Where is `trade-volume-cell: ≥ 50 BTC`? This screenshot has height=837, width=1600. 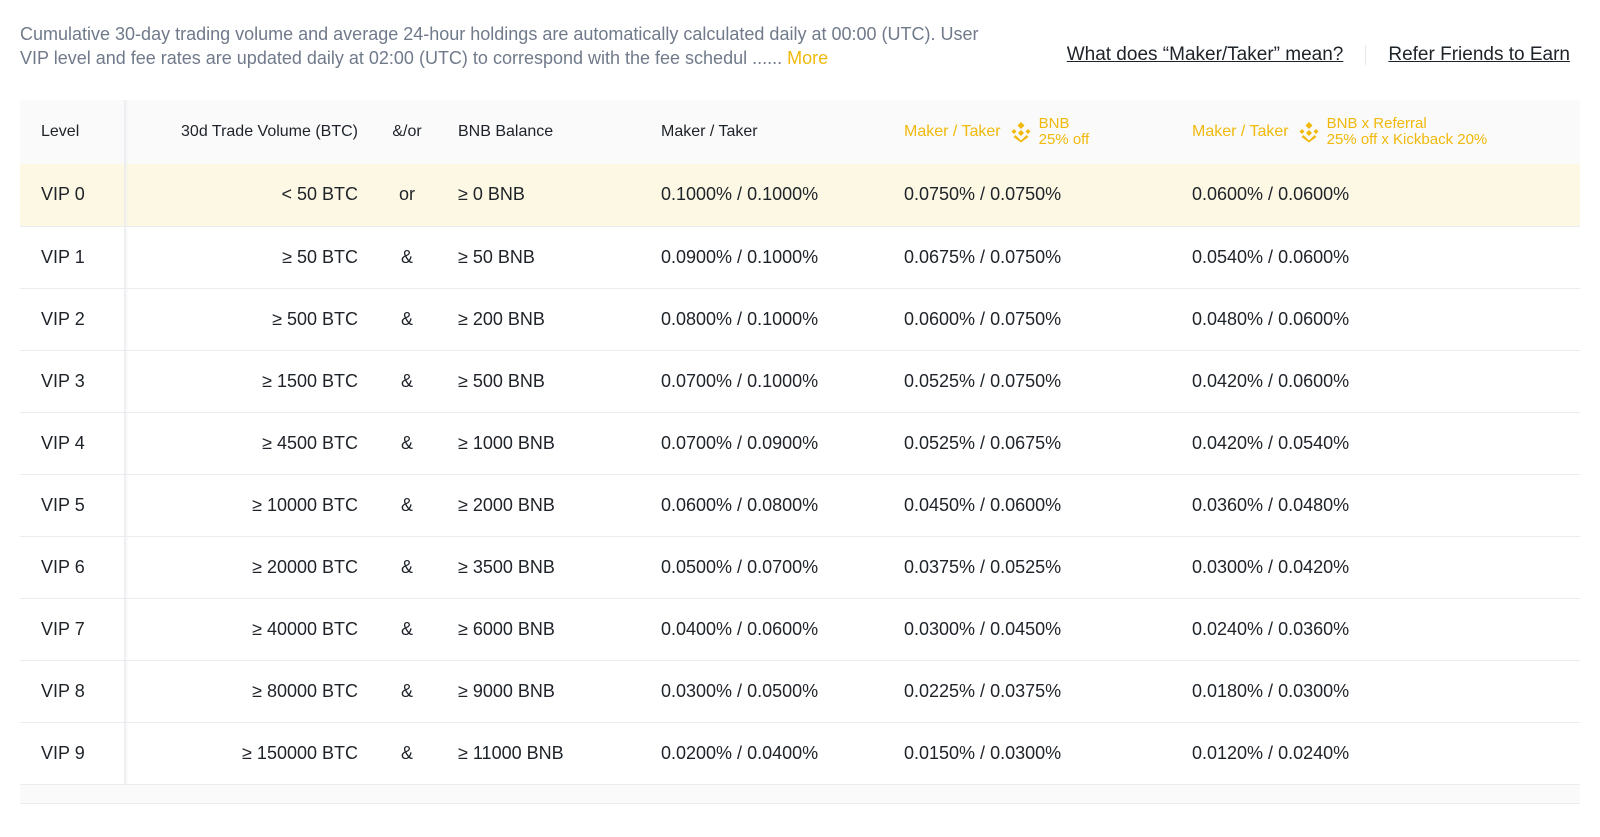
trade-volume-cell: ≥ 50 BTC is located at coordinates (320, 256).